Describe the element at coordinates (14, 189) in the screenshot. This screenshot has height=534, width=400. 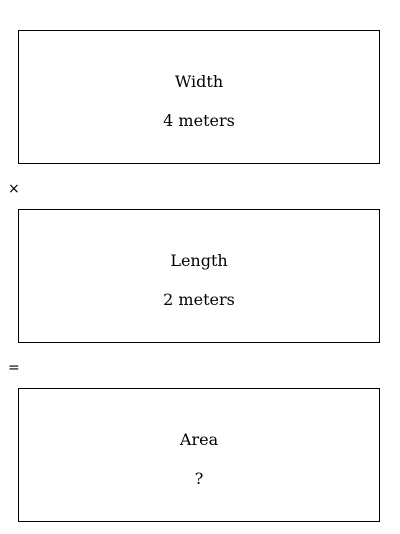
I see `multiply-operator: ×` at that location.